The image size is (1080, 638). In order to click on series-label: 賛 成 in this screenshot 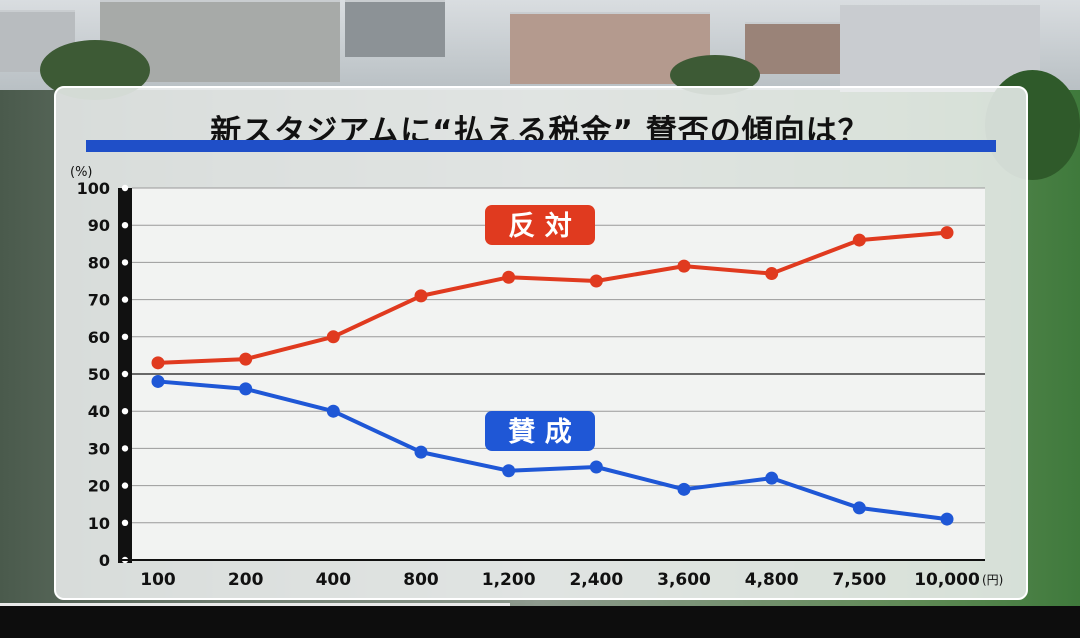, I will do `click(539, 432)`.